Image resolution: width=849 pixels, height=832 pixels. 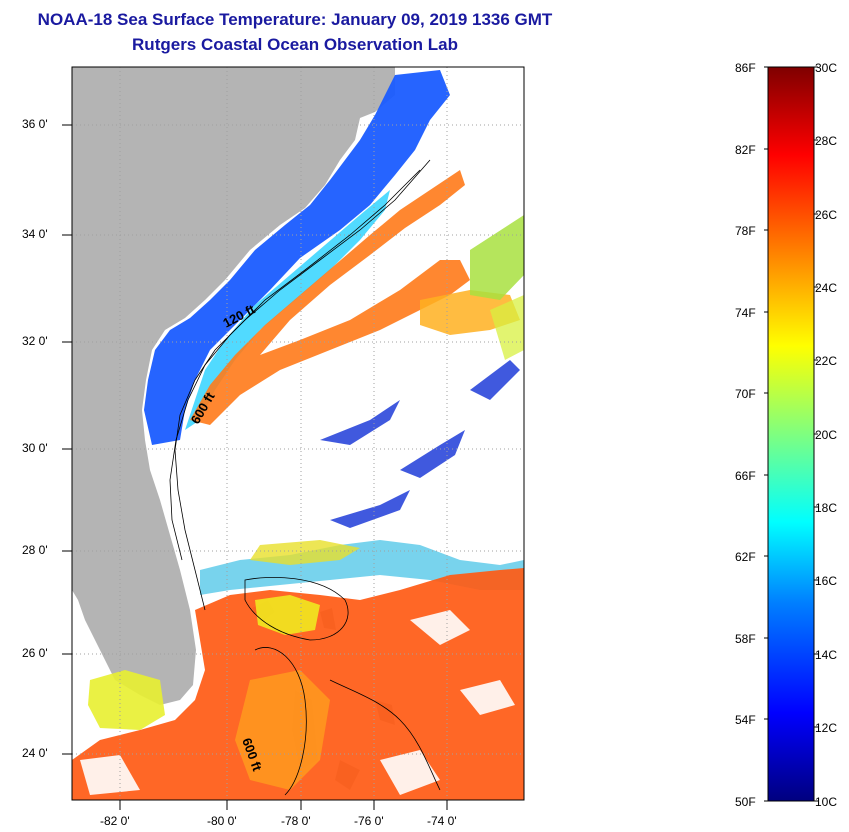 I want to click on colorbar-f-label: 82F, so click(x=745, y=150).